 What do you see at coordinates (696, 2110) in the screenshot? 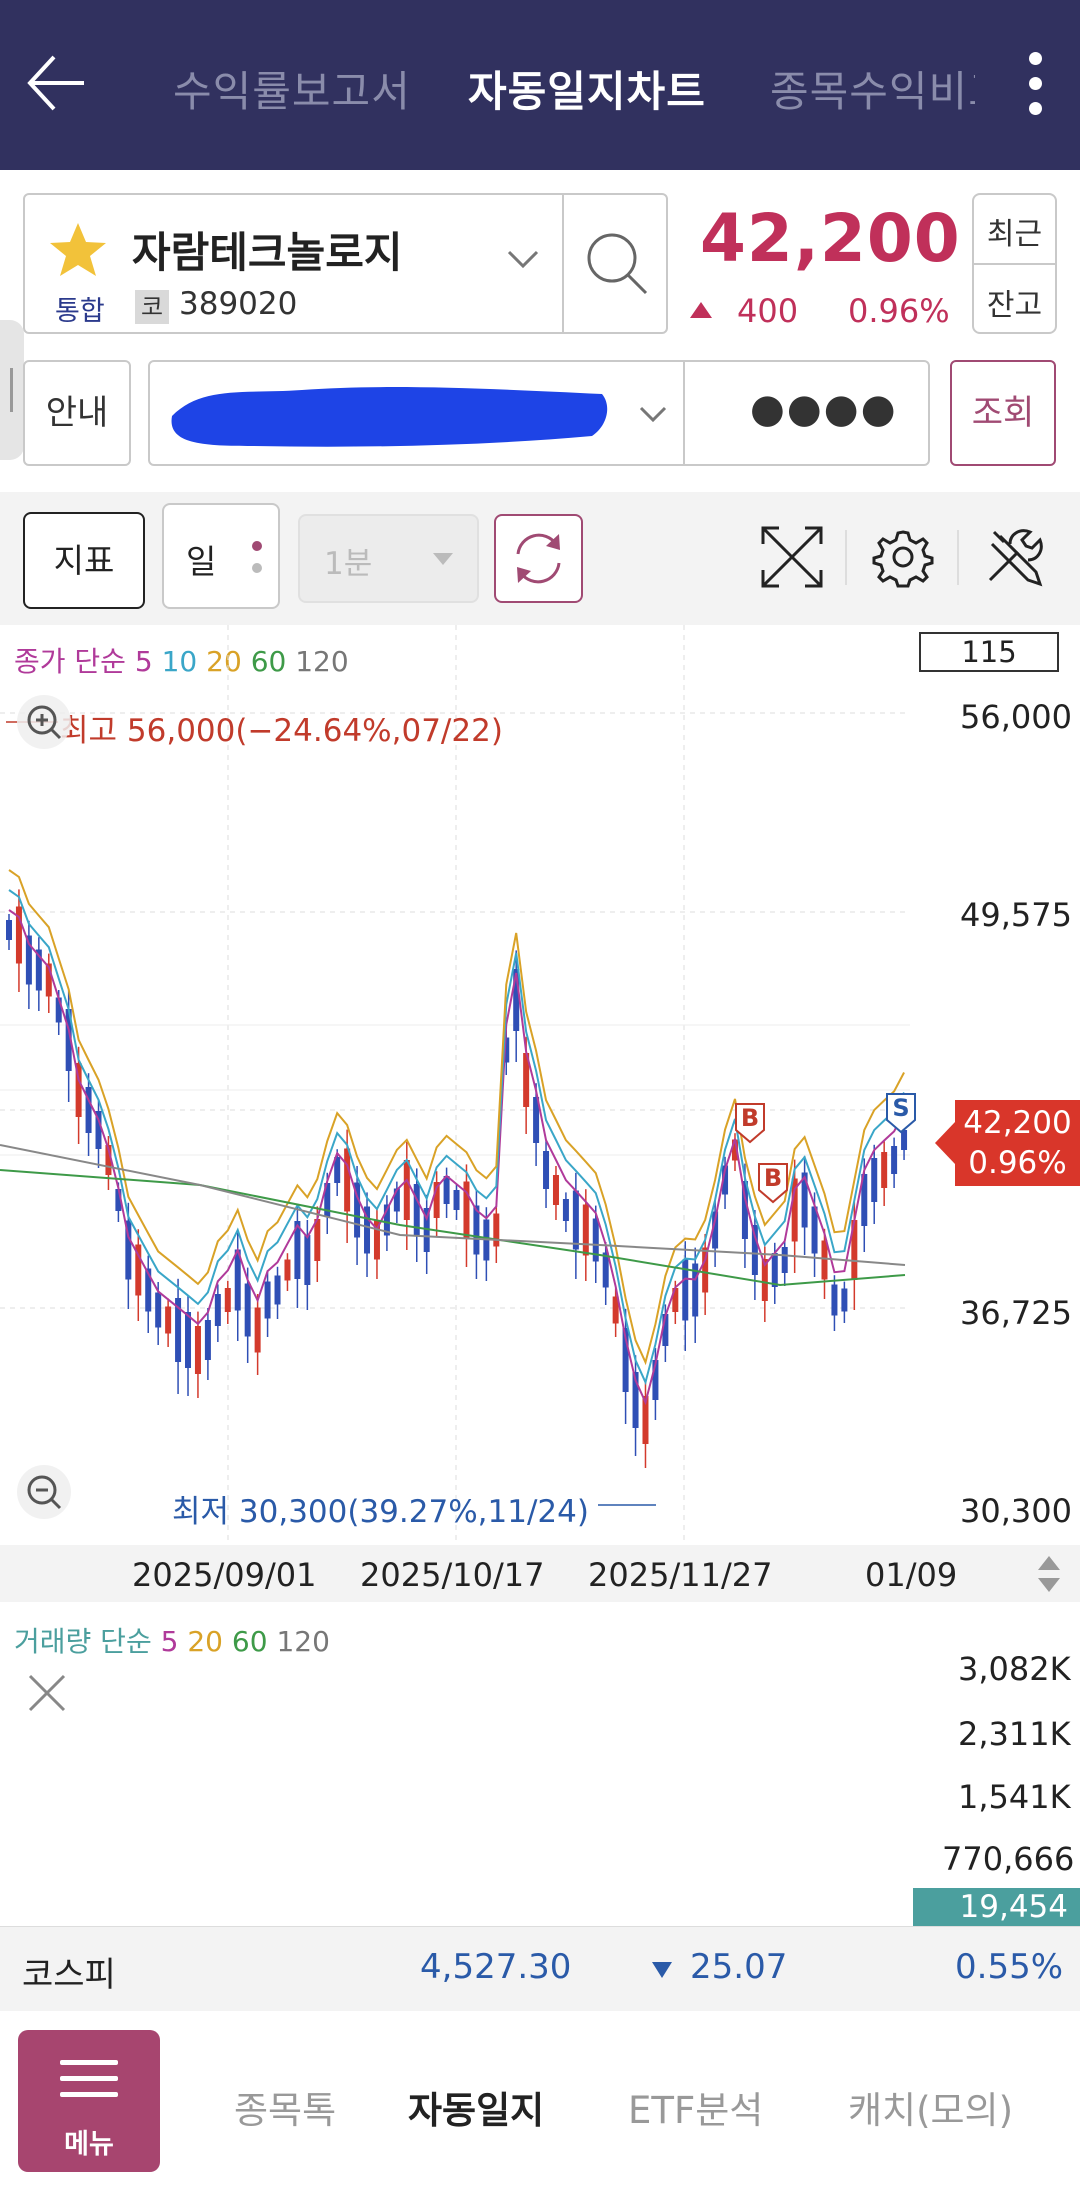
I see `nav-etf-analysis: ETF분석` at bounding box center [696, 2110].